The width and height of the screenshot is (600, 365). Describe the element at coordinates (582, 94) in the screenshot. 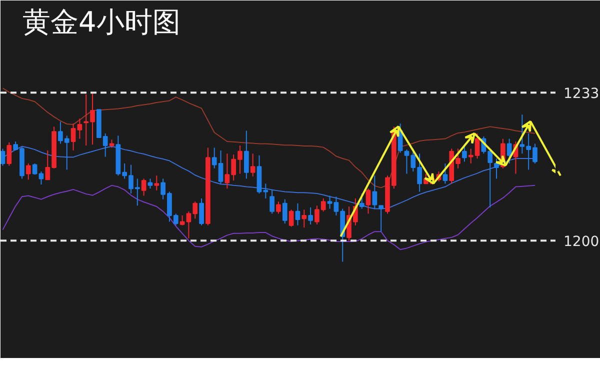

I see `y-tick-label: 1233` at that location.